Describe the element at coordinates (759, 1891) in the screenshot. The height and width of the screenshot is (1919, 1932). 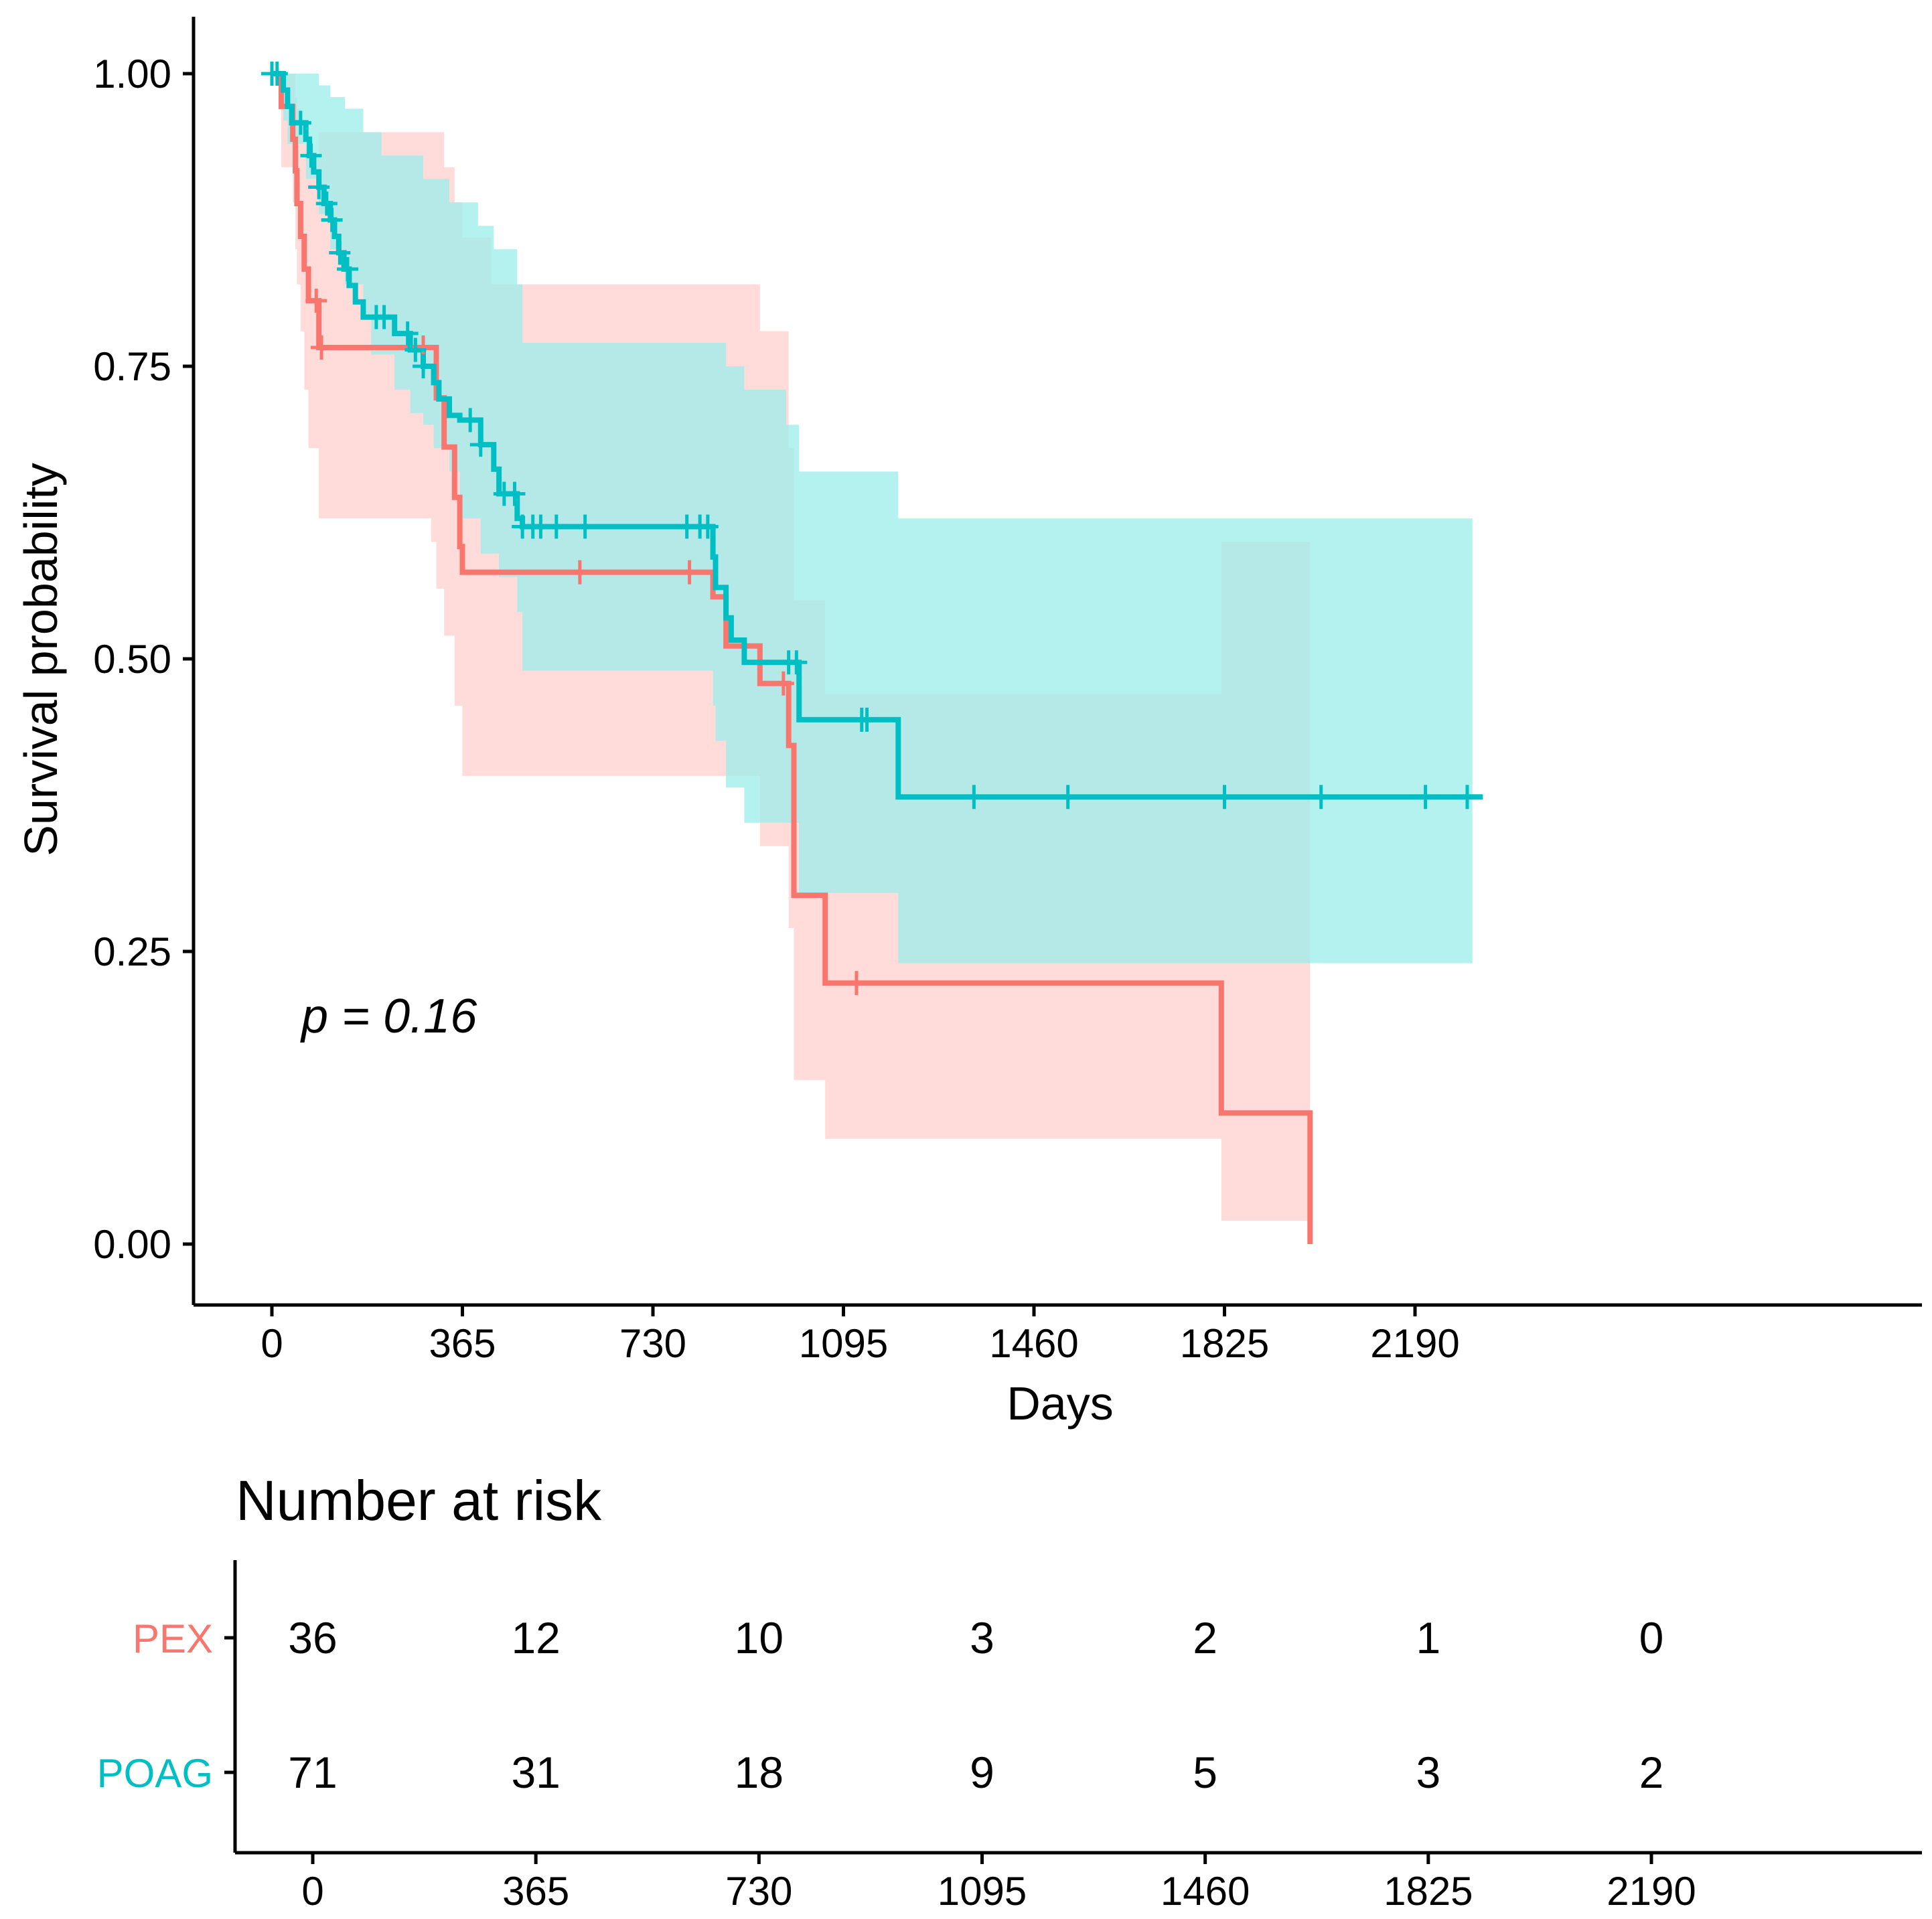
I see `risk-x-tick-label: 730` at that location.